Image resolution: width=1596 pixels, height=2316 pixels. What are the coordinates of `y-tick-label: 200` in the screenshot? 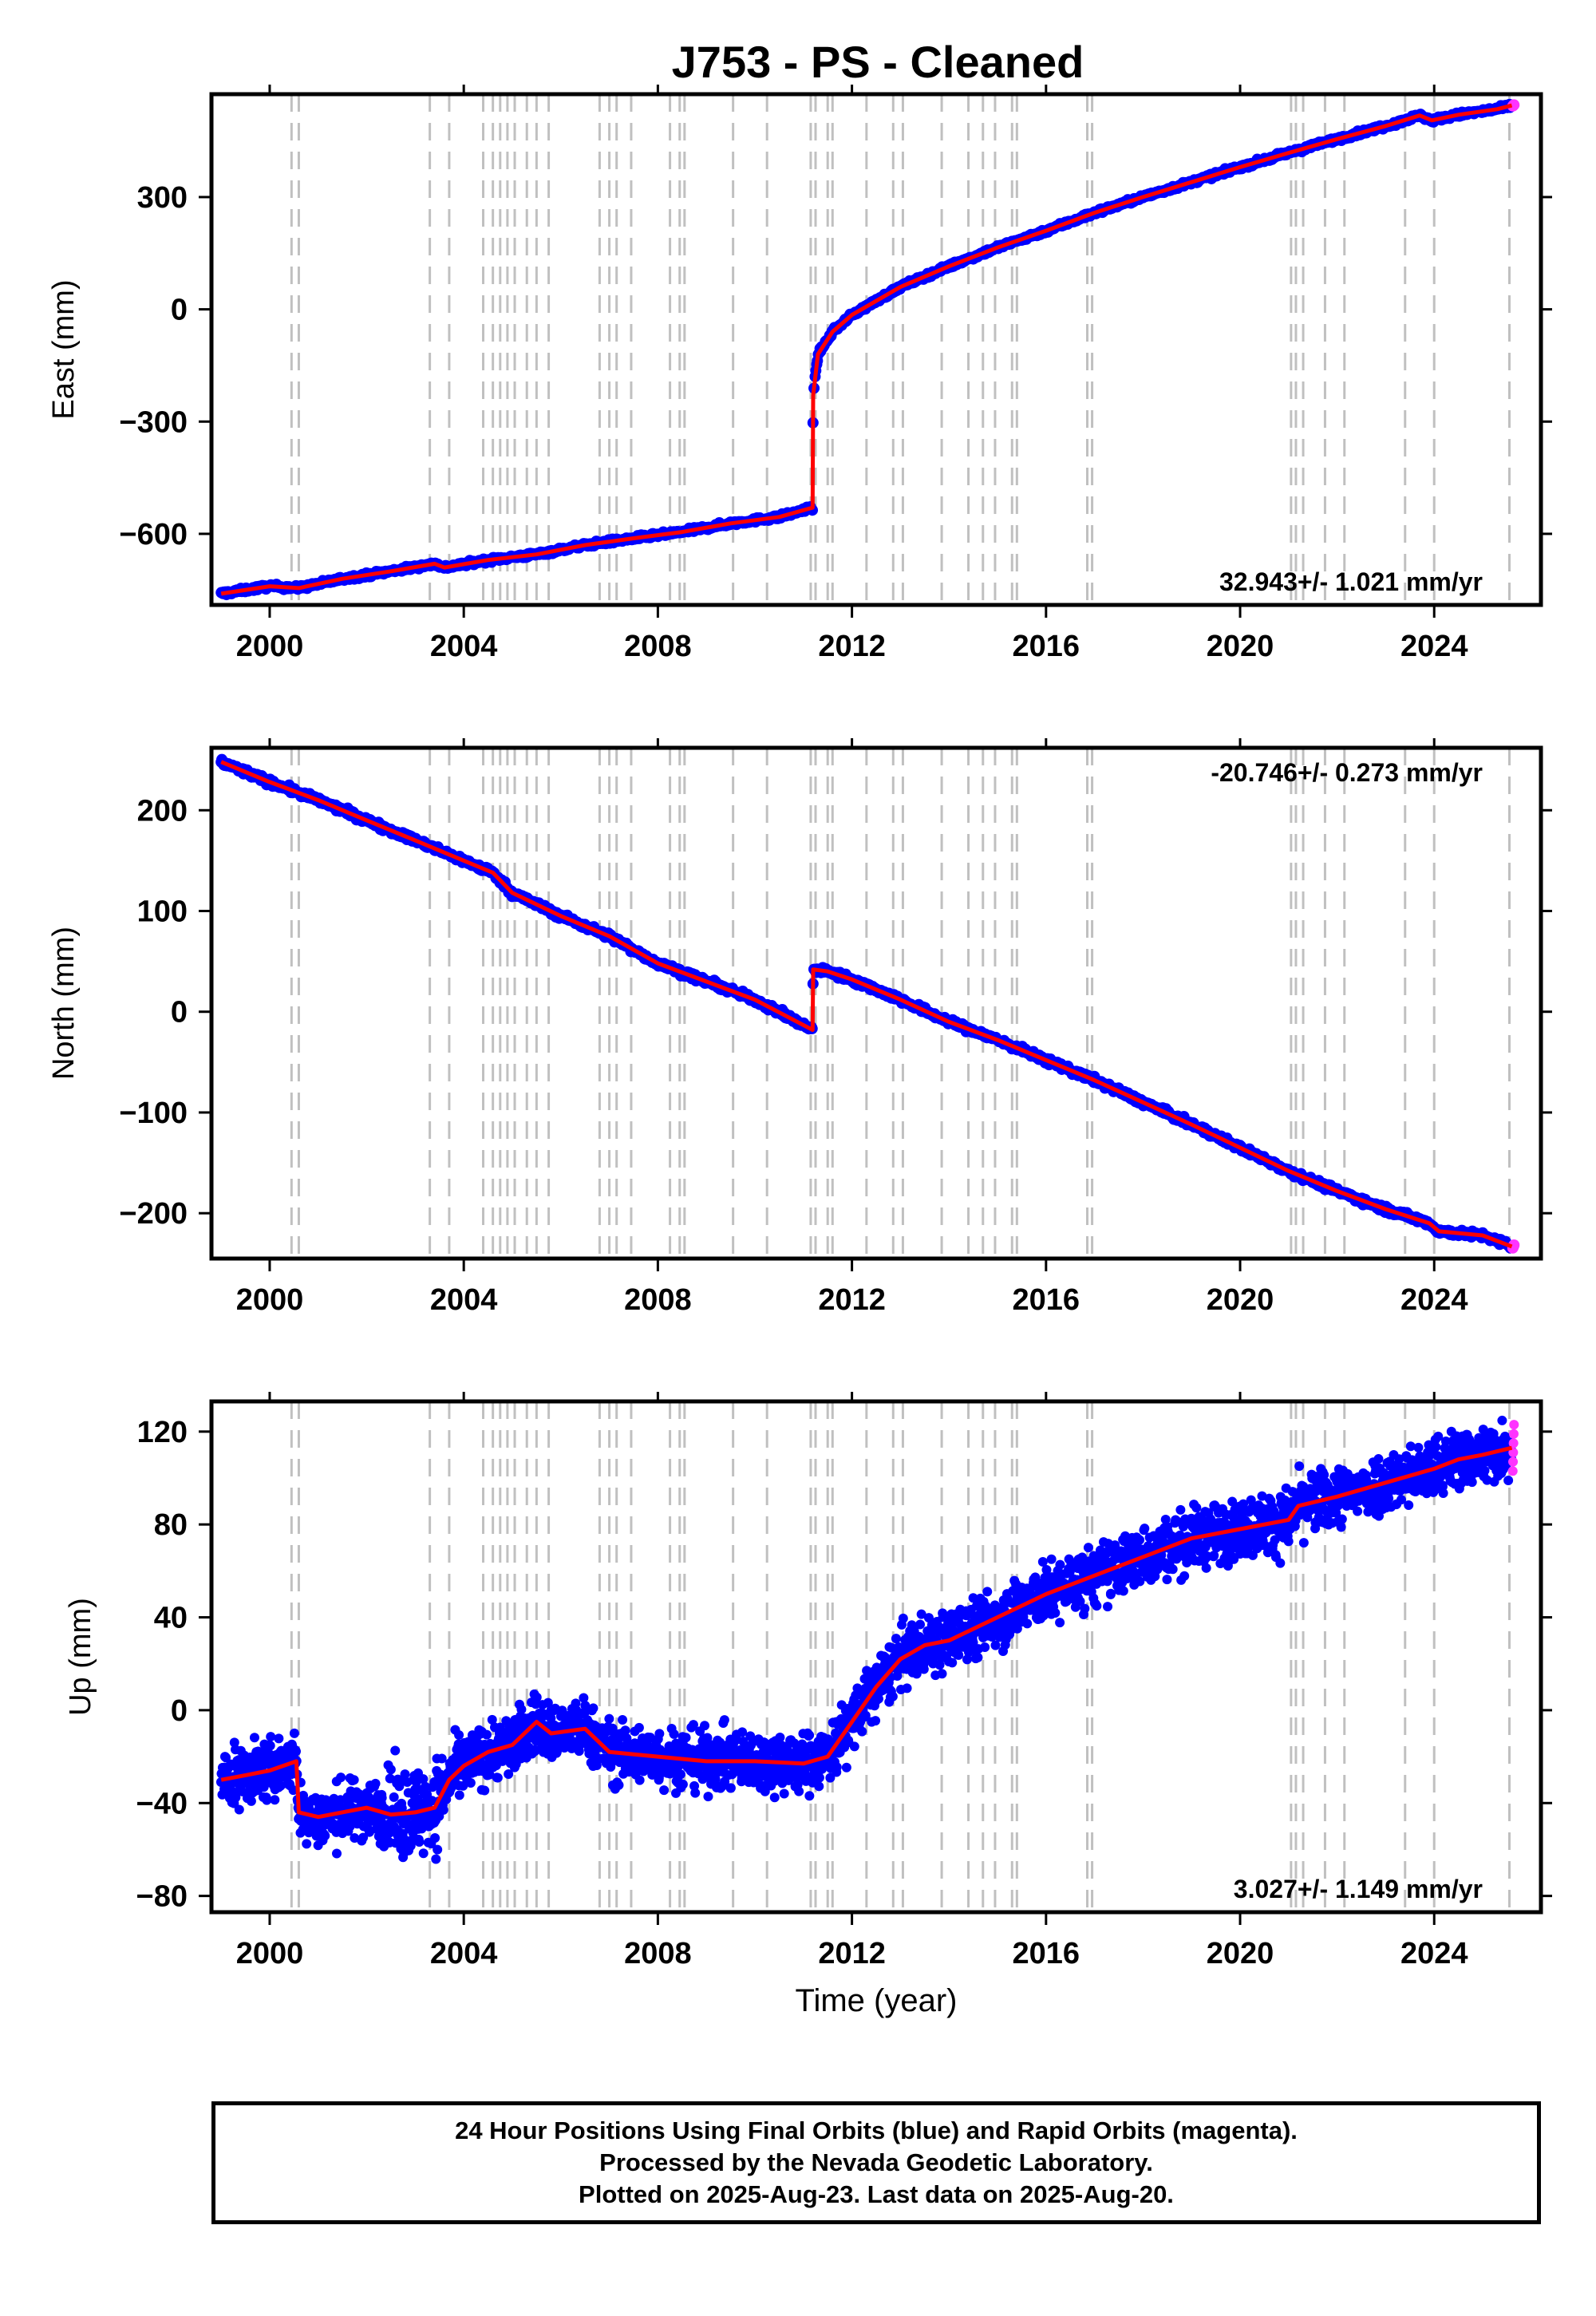 It's located at (162, 811).